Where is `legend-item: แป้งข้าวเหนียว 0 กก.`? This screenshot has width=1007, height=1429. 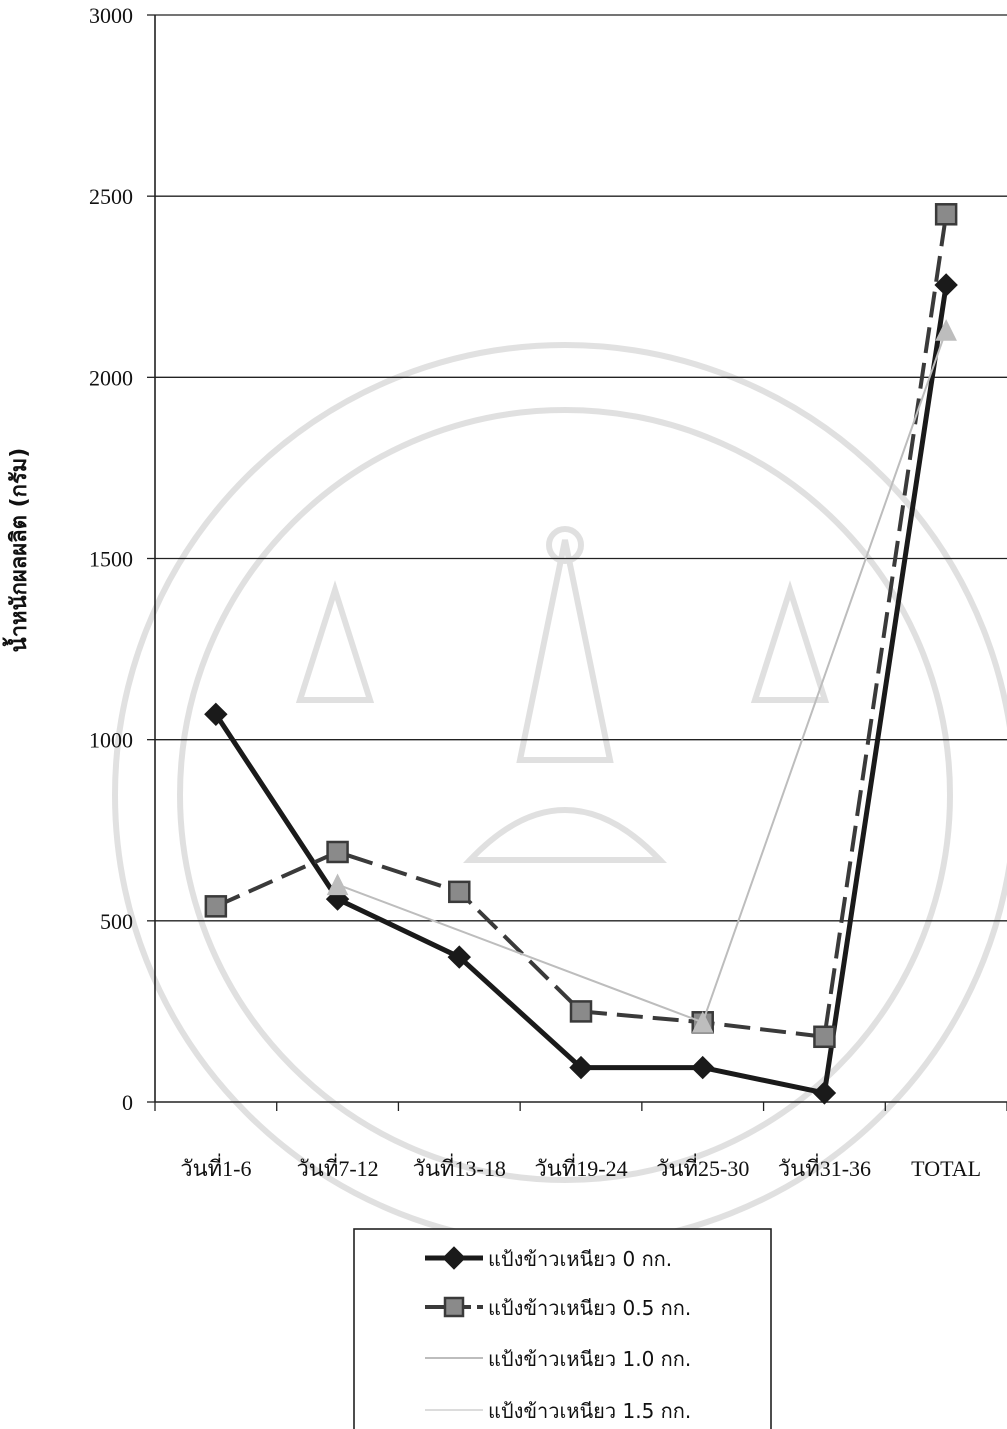 legend-item: แป้งข้าวเหนียว 0 กก. is located at coordinates (548, 1258).